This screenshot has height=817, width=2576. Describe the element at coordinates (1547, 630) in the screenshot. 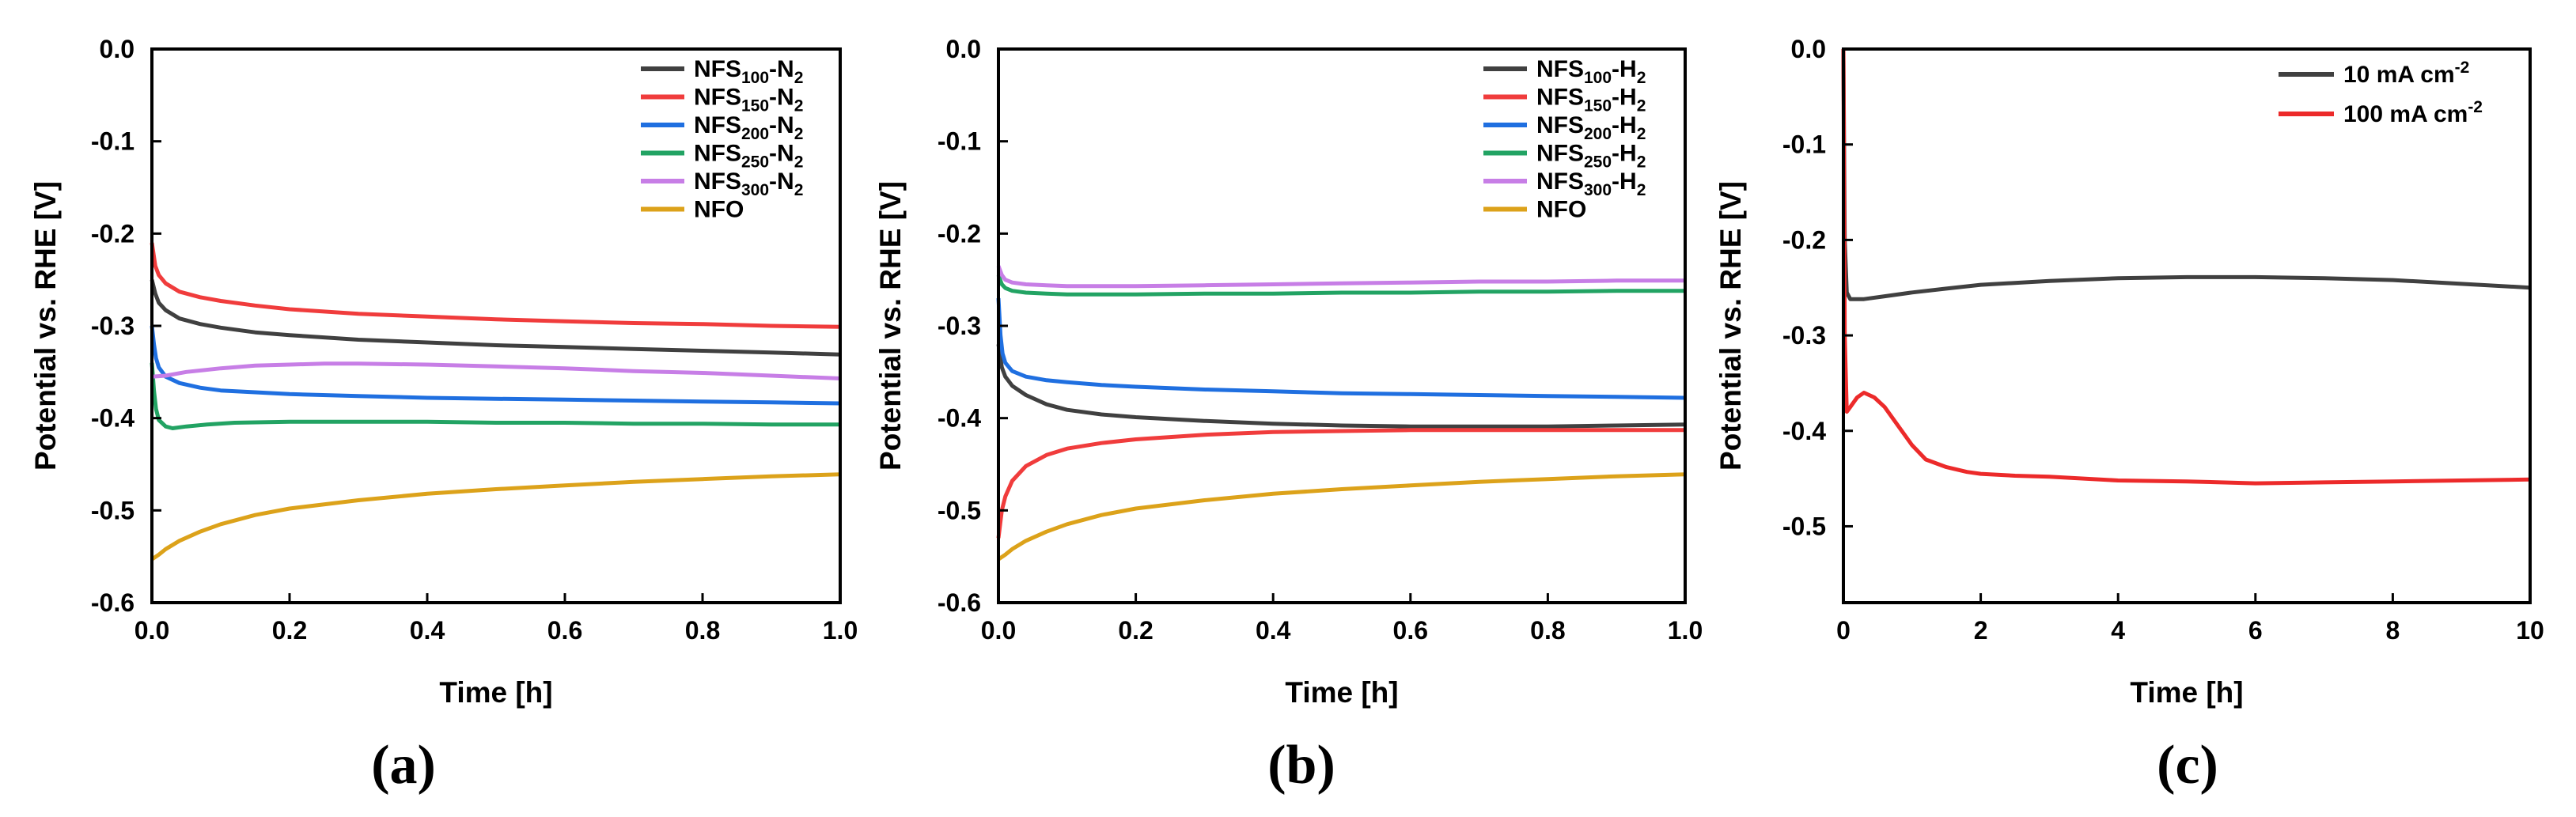

I see `x-tick-label-b-4: 0.8` at that location.